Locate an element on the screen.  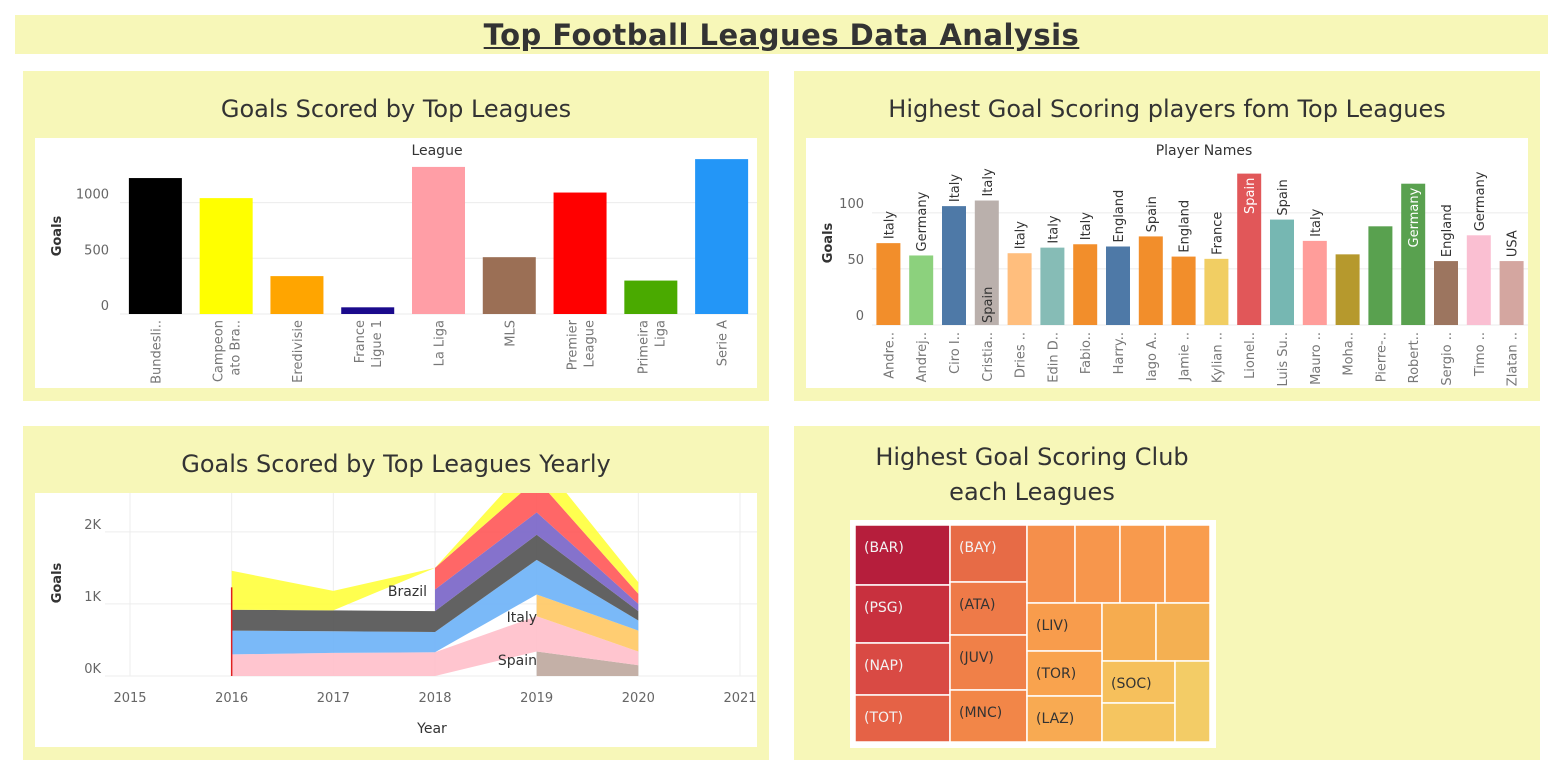
player-goals-header: Player Names is located at coordinates (1204, 151).